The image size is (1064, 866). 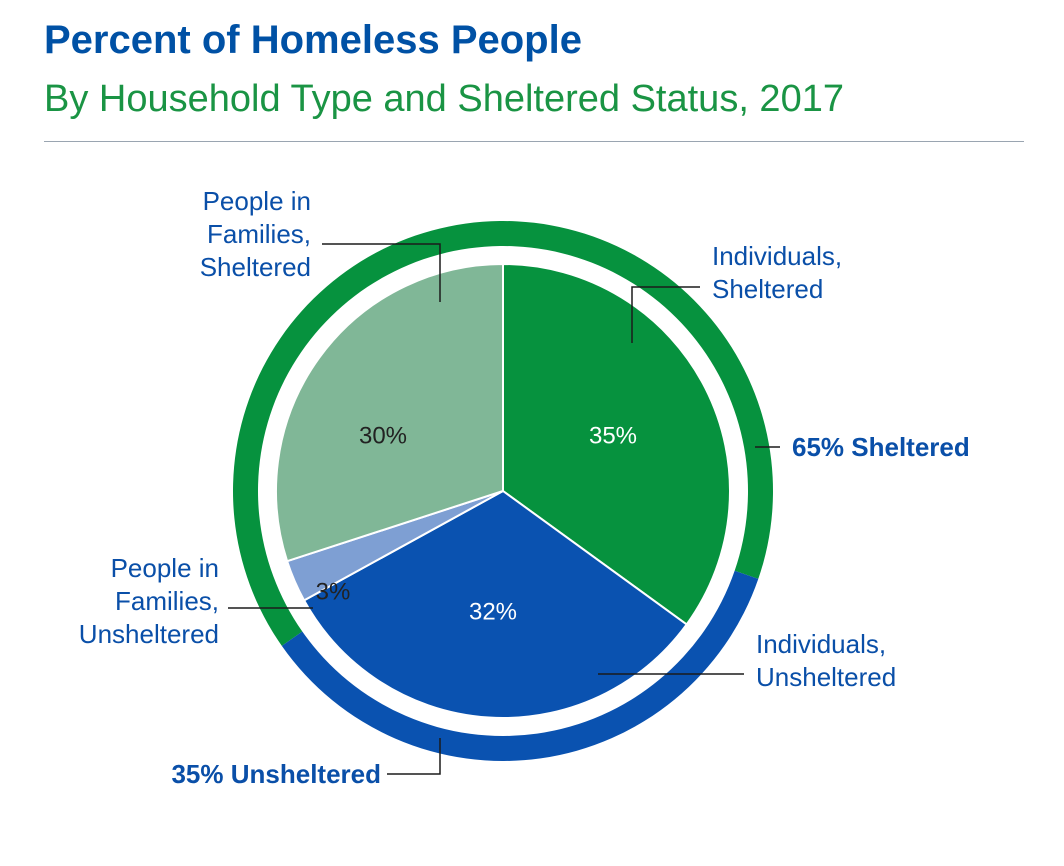 I want to click on slice-label-individuals-unsheltered: Individuals, Unsheltered, so click(x=826, y=660).